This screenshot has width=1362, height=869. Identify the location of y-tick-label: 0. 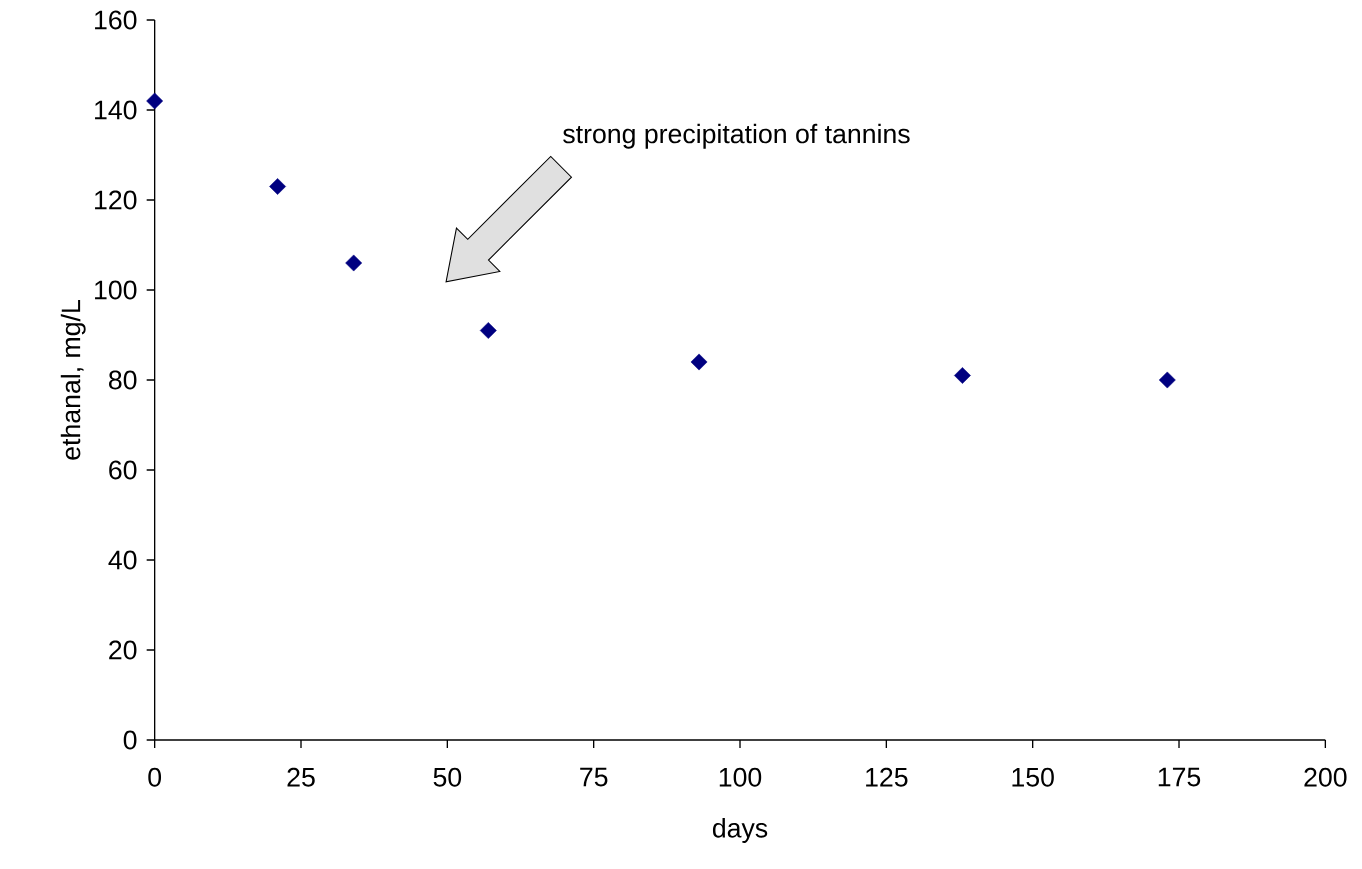
(130, 740).